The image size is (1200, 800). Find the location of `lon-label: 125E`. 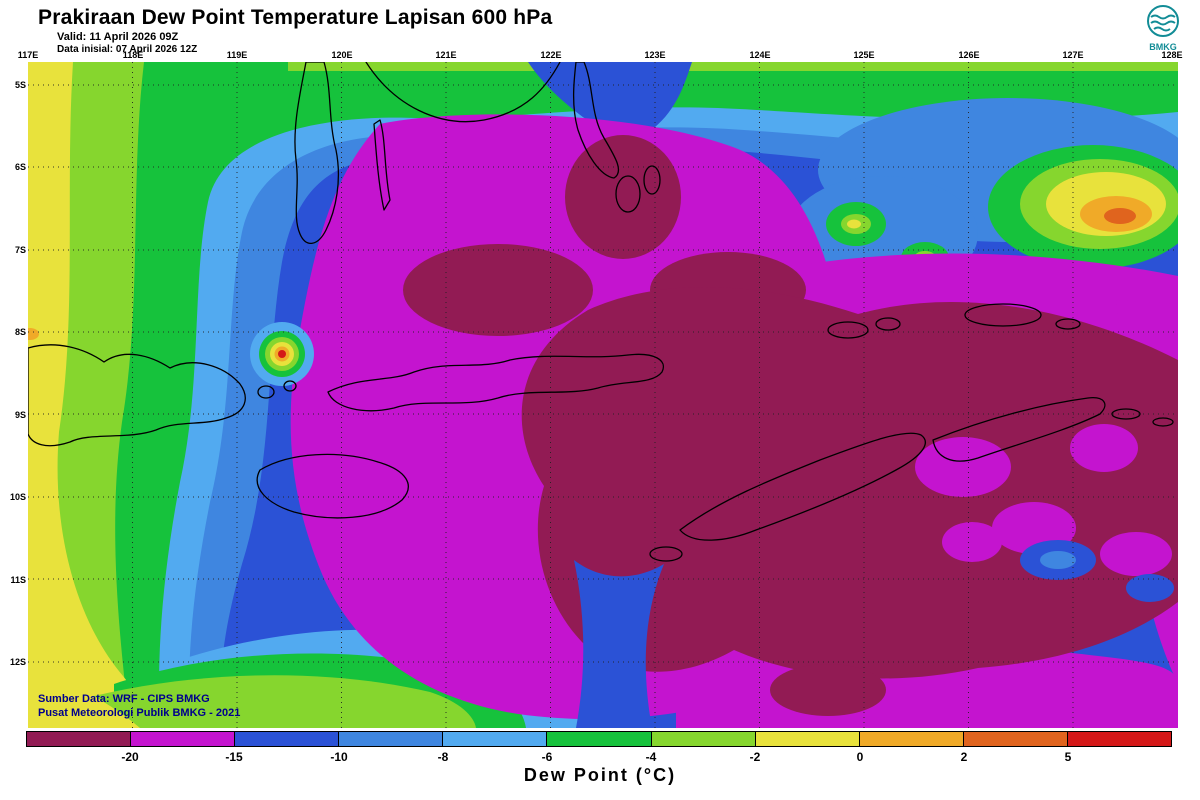

lon-label: 125E is located at coordinates (864, 55).